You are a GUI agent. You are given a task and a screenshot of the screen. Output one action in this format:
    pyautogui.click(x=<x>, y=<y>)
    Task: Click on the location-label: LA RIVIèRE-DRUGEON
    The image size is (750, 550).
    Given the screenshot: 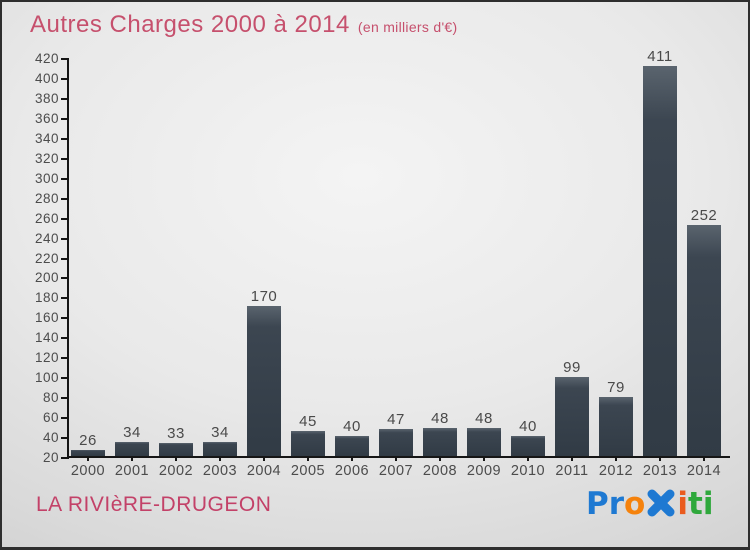 What is the action you would take?
    pyautogui.click(x=154, y=504)
    